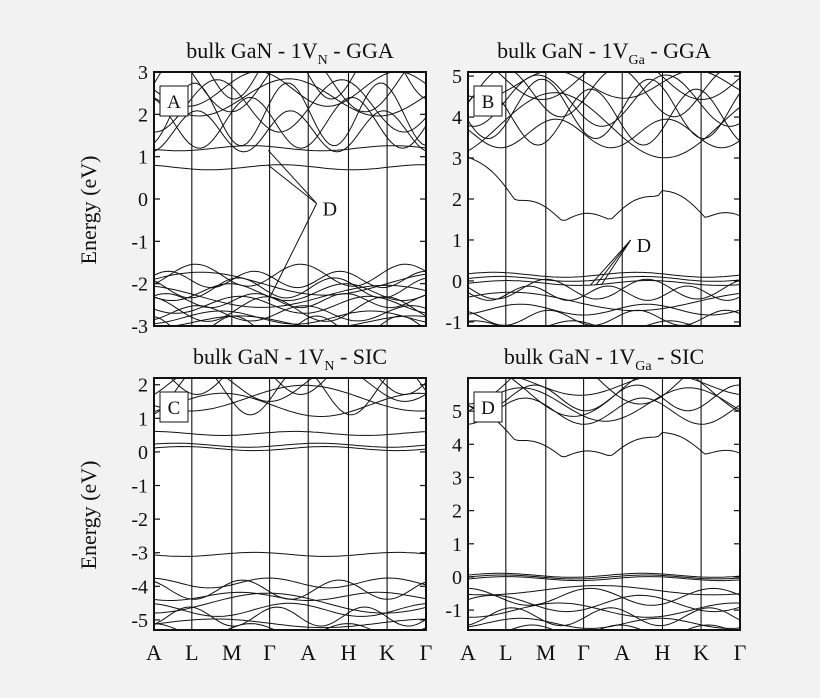 This screenshot has height=698, width=820. I want to click on y-tick-label: -5, so click(139, 621).